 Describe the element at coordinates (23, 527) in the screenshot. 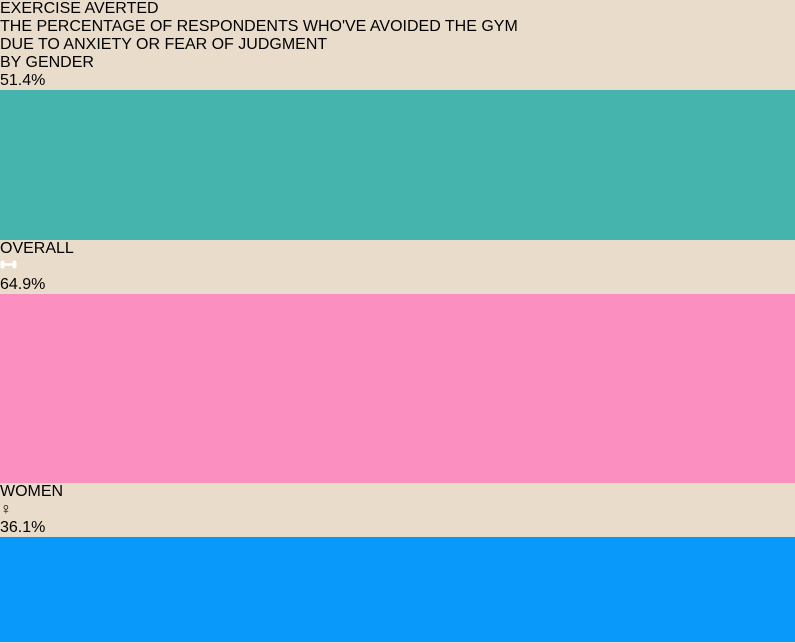

I see `value-bubble: 36.1%` at that location.